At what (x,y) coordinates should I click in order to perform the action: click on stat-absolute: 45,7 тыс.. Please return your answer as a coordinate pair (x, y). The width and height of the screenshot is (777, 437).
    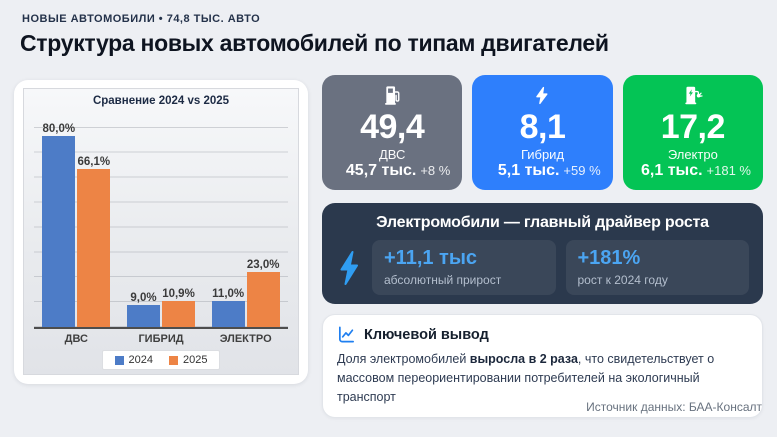
    Looking at the image, I should click on (381, 170).